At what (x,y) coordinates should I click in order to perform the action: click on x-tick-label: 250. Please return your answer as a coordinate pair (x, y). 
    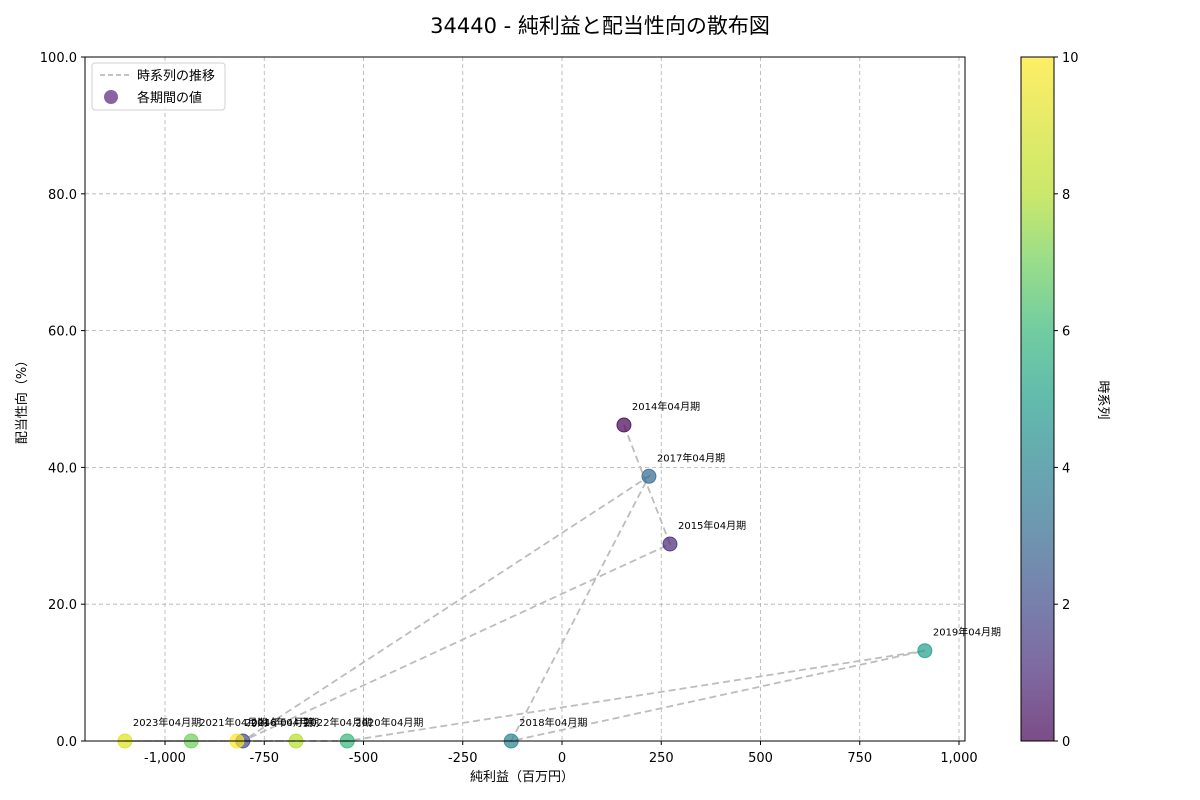
    Looking at the image, I should click on (661, 758).